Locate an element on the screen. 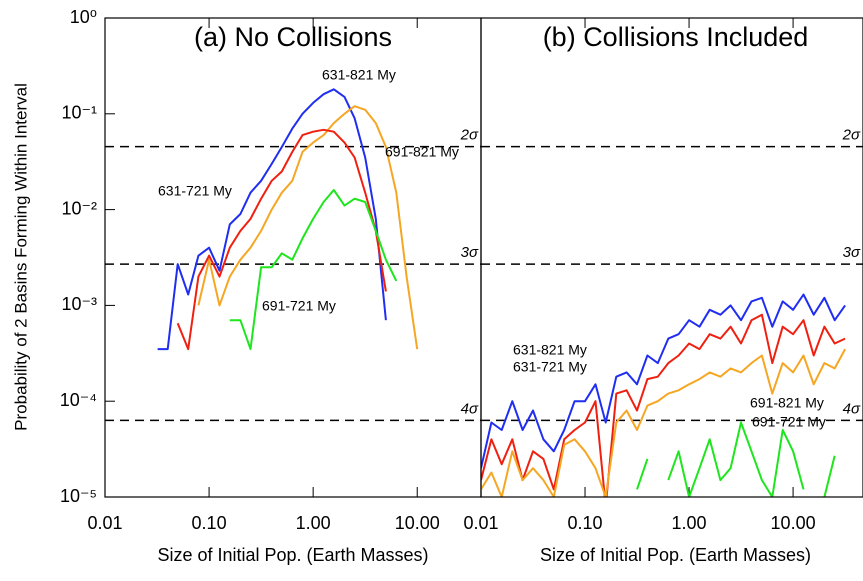  y-tick-label: 10⁻⁴ is located at coordinates (78, 400).